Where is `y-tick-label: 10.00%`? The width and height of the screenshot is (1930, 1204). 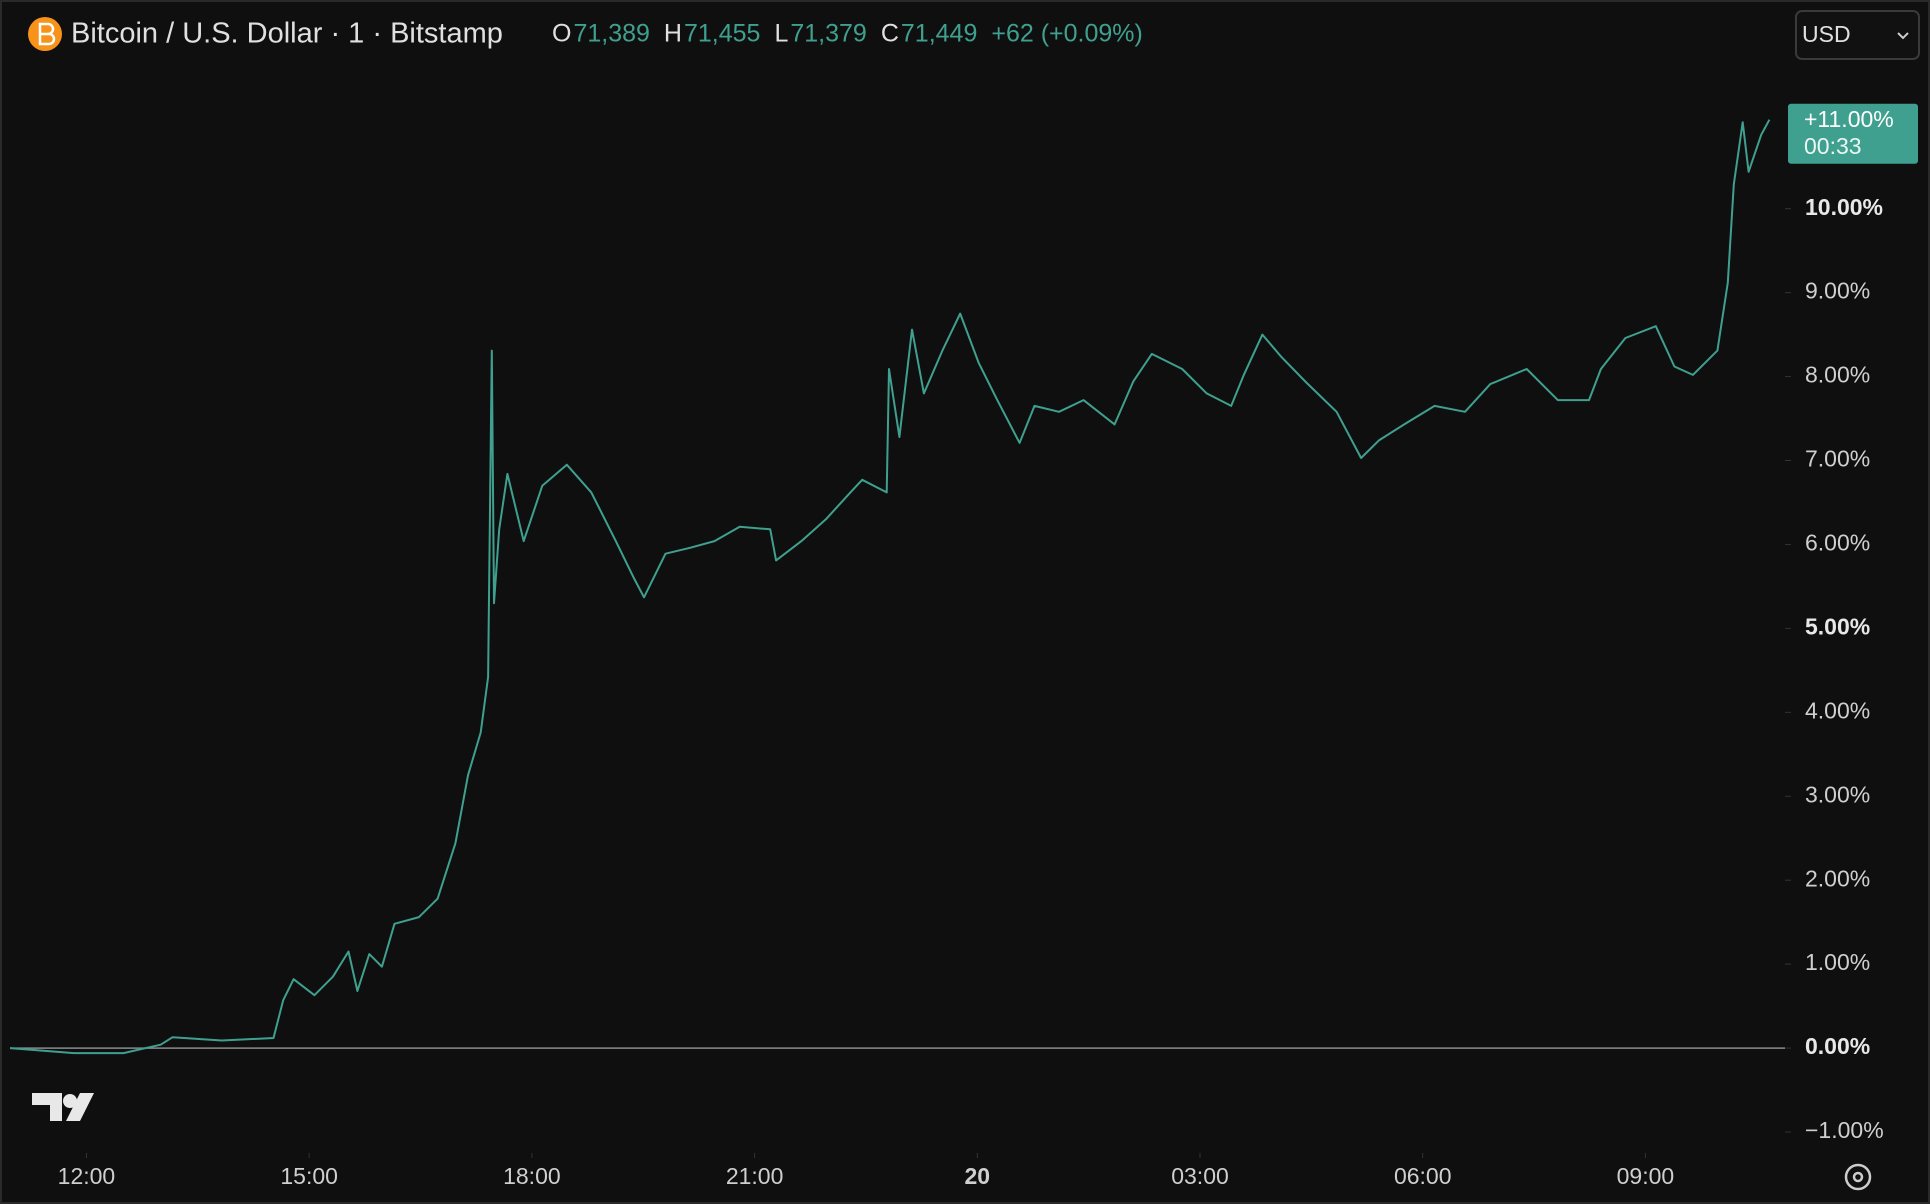
y-tick-label: 10.00% is located at coordinates (1844, 207).